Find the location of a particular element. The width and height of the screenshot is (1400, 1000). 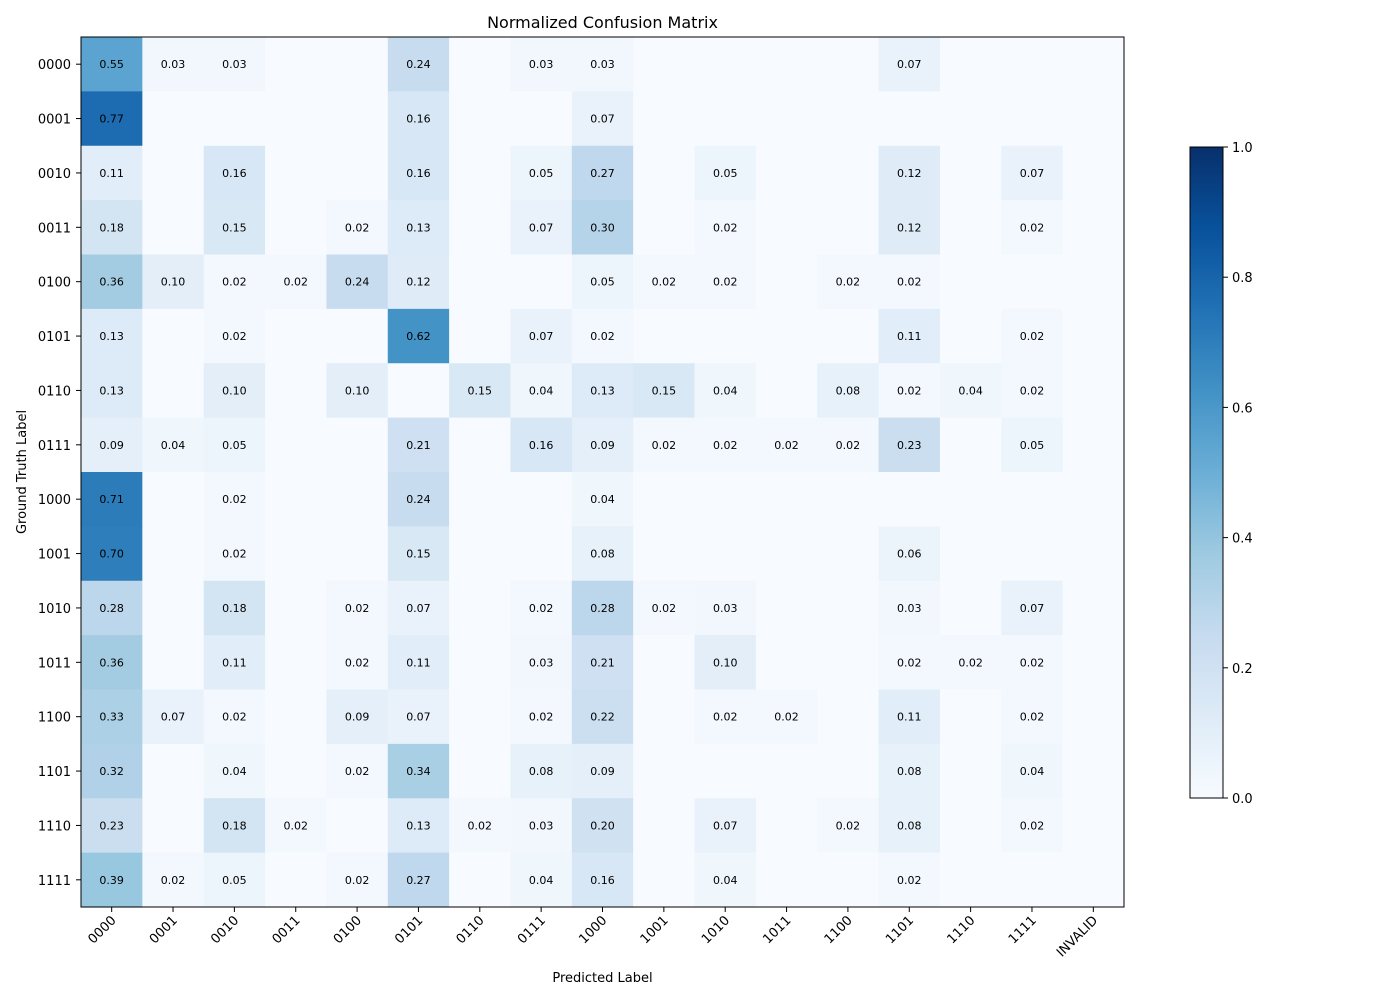

cell-value-label: 0.71 is located at coordinates (111, 499).